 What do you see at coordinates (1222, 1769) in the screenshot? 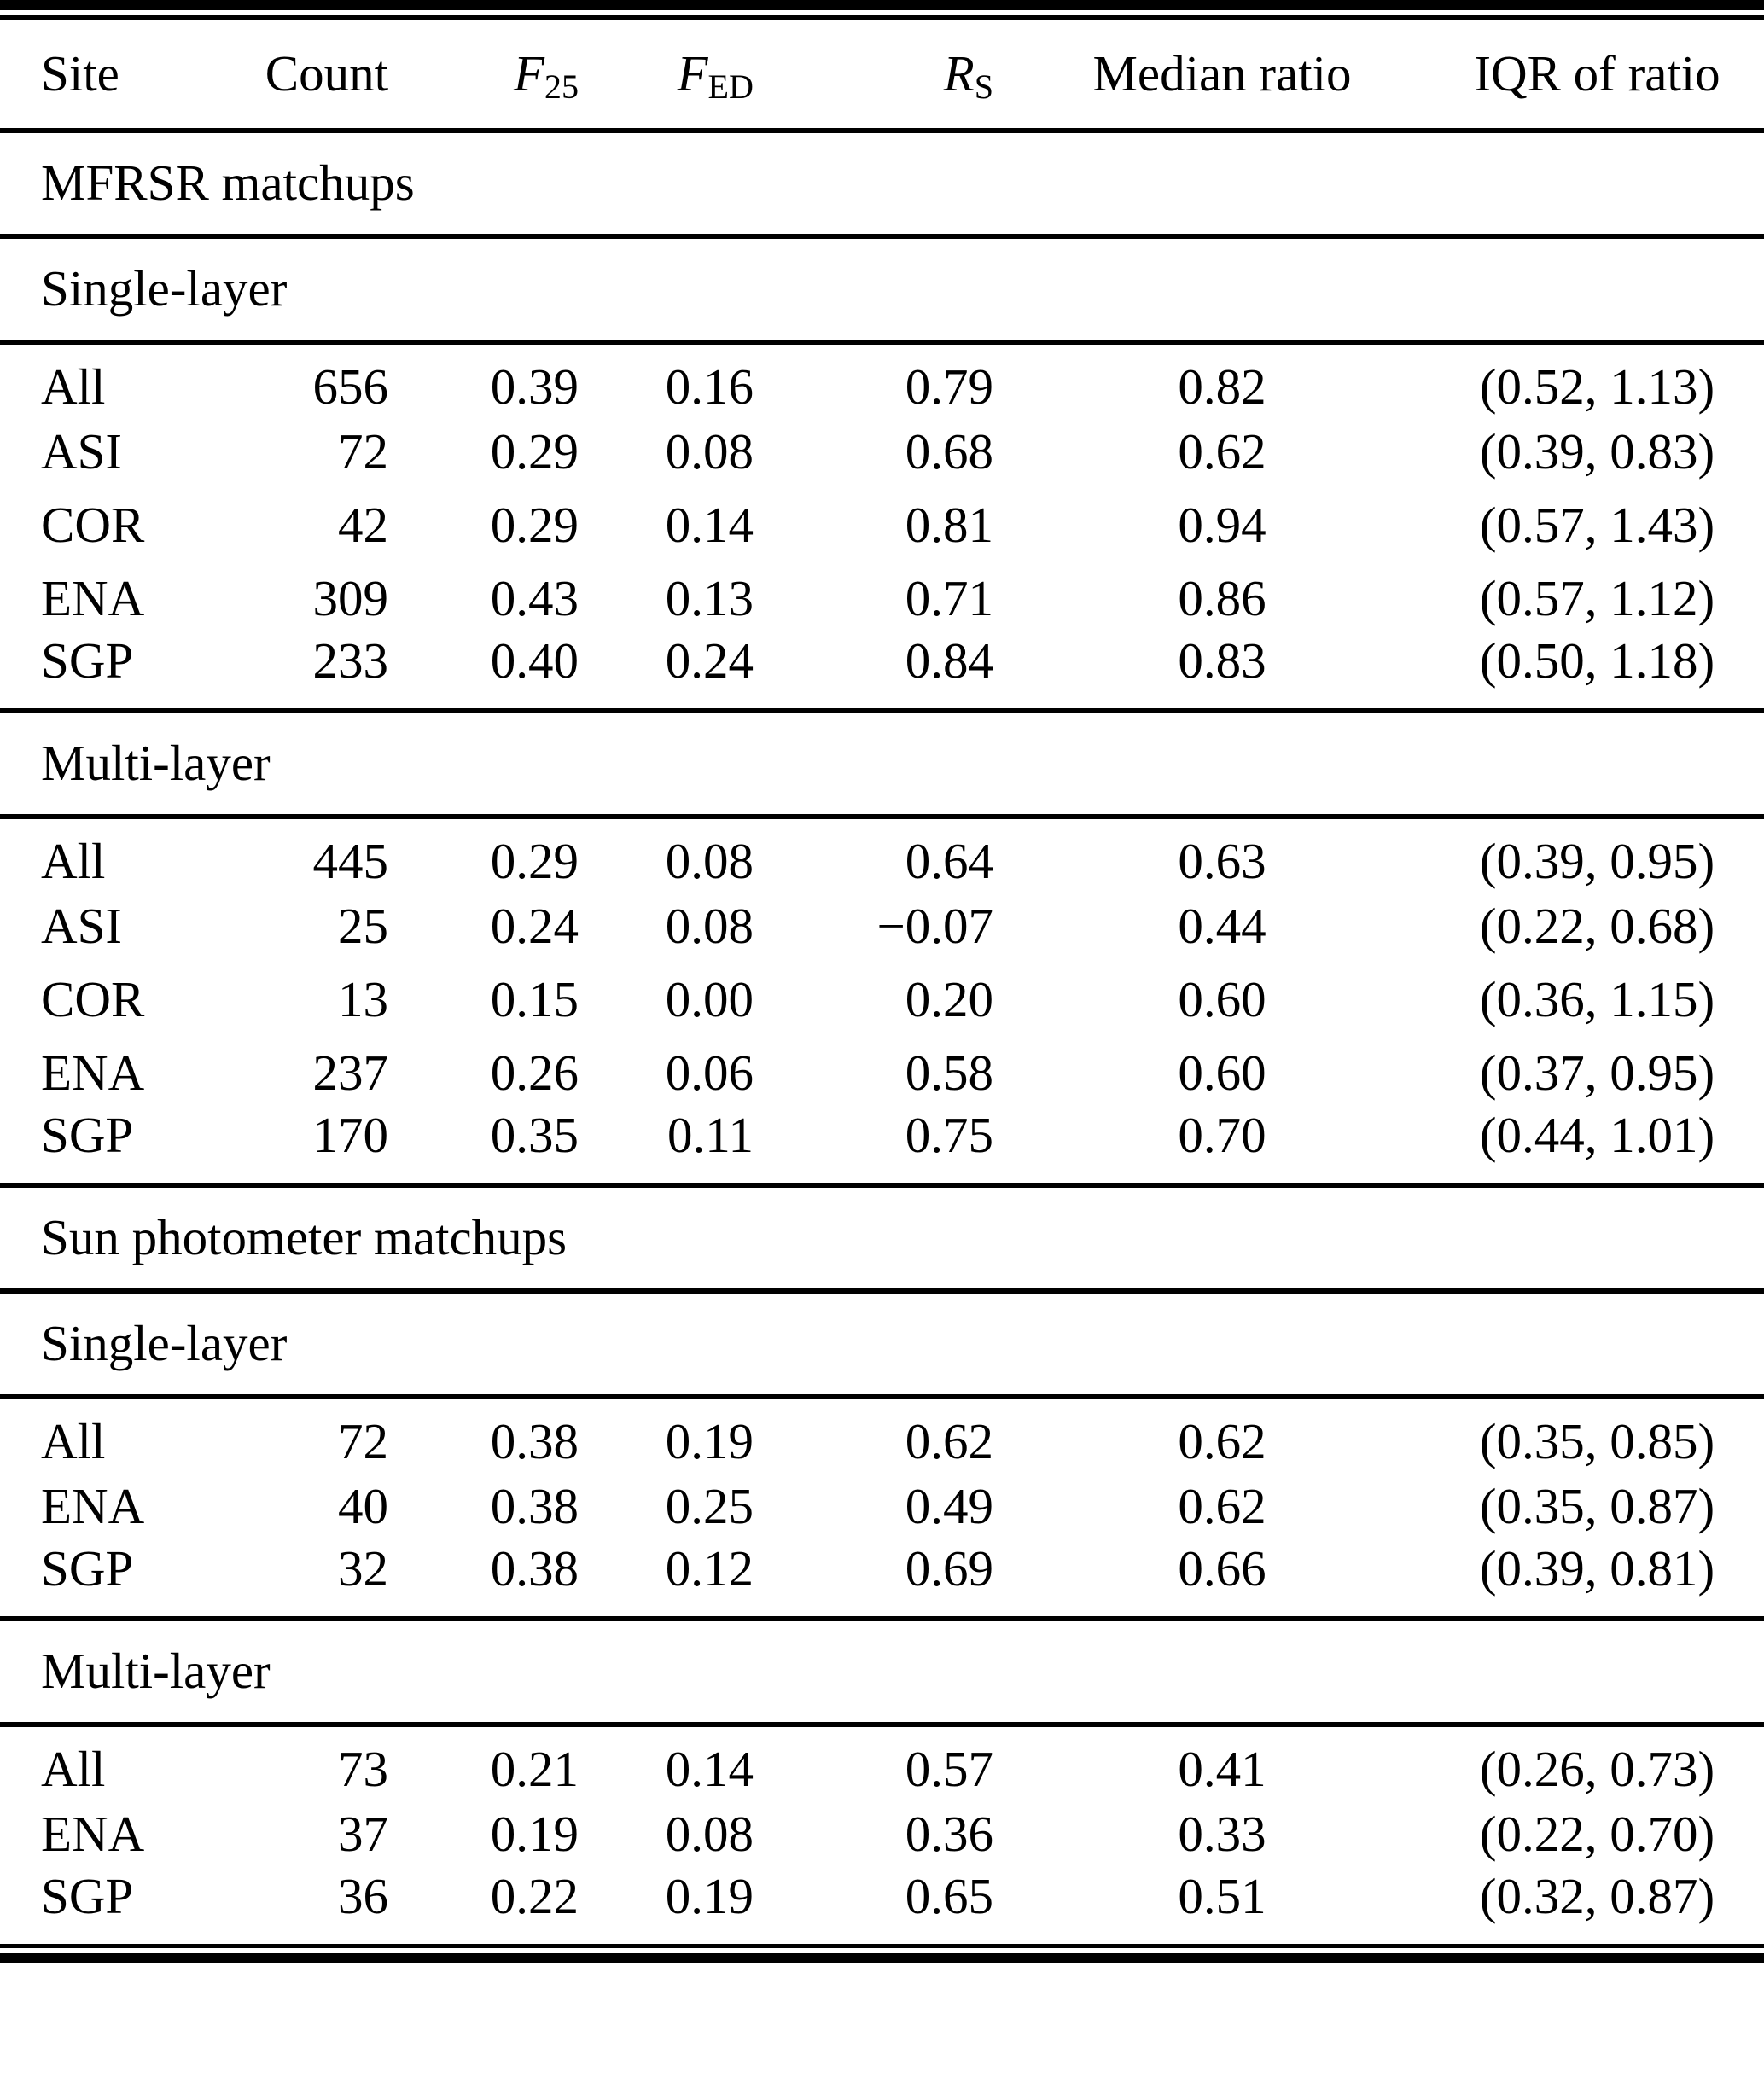
I see `cell-median-ratio: 0.41` at bounding box center [1222, 1769].